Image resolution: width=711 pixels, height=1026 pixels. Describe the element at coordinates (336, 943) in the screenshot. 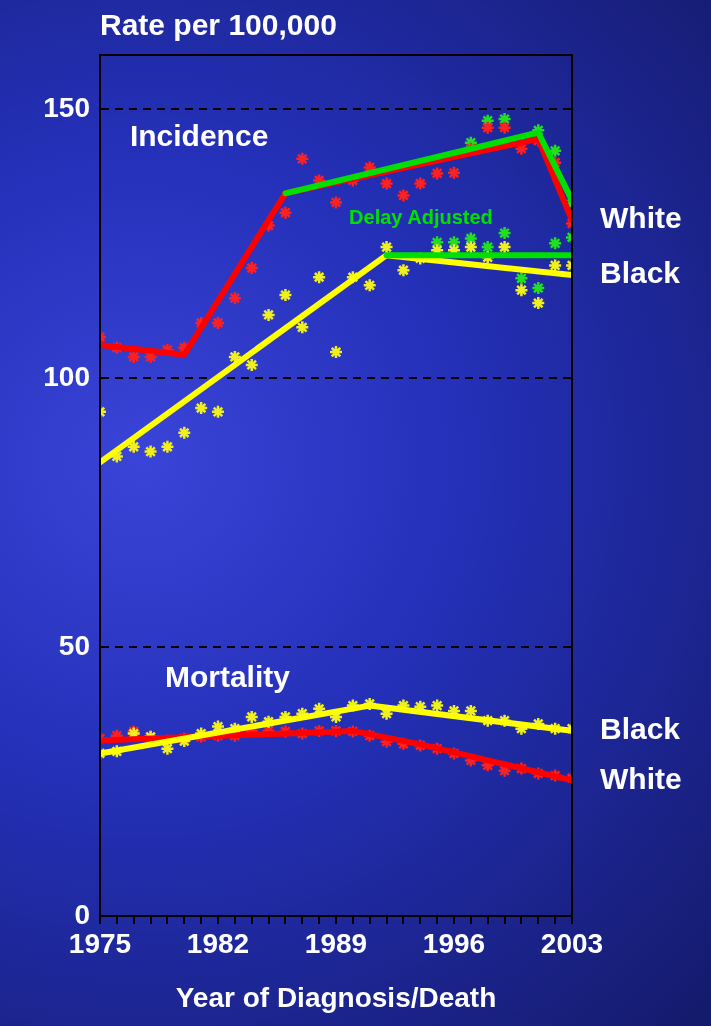

I see `x-tick-label: 1989` at that location.